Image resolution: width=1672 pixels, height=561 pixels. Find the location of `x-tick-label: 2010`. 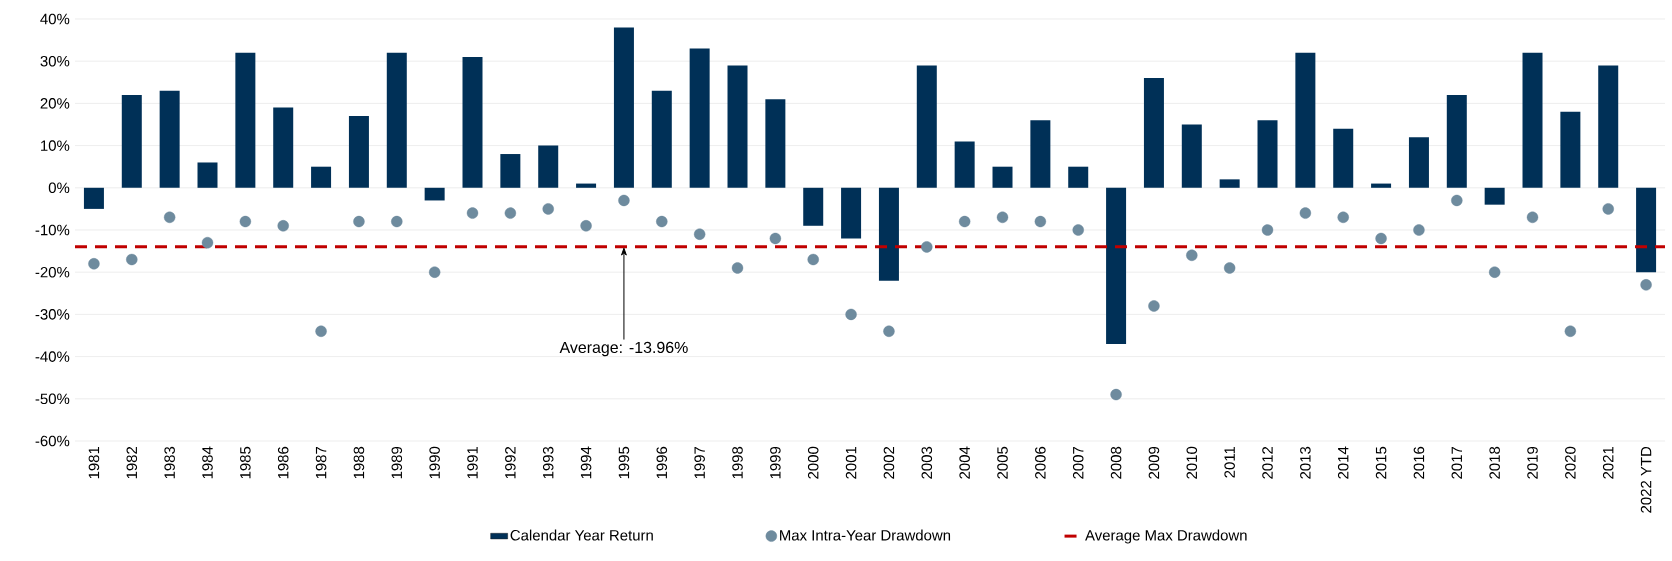

x-tick-label: 2010 is located at coordinates (1192, 462).